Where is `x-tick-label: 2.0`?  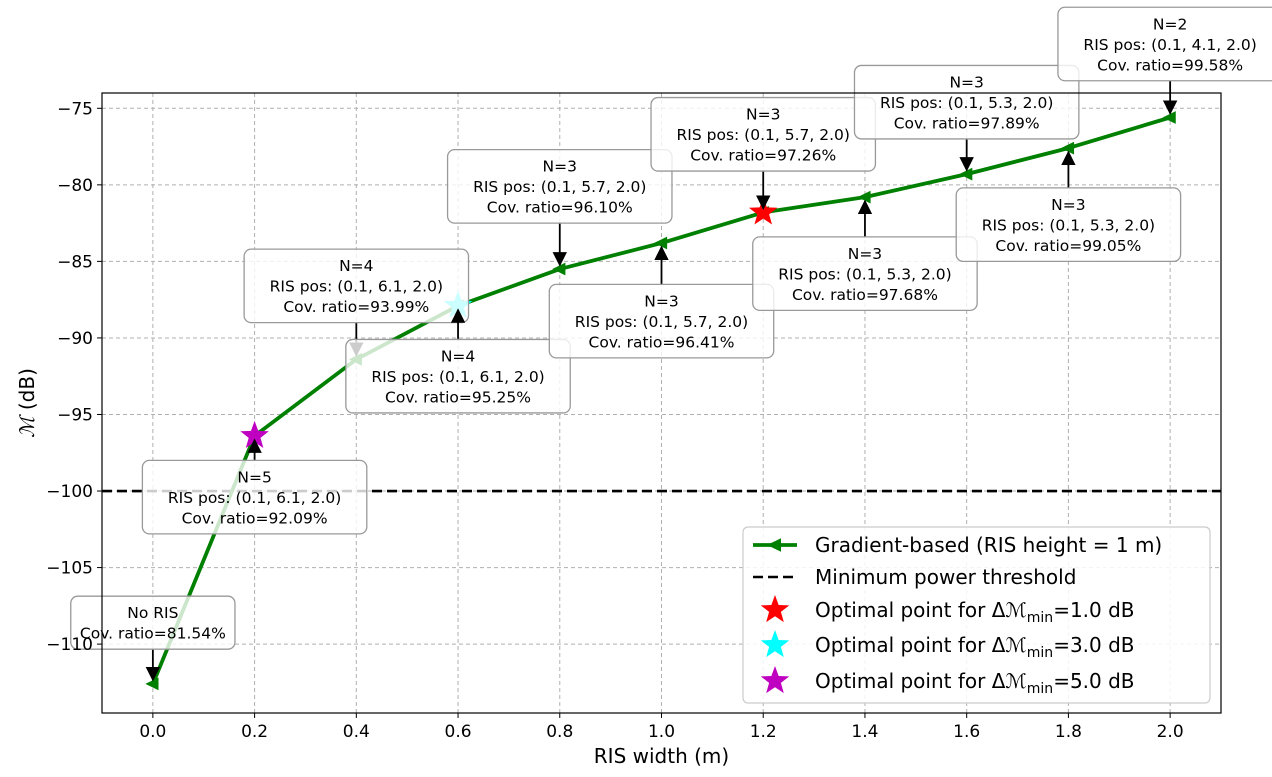 x-tick-label: 2.0 is located at coordinates (1170, 732).